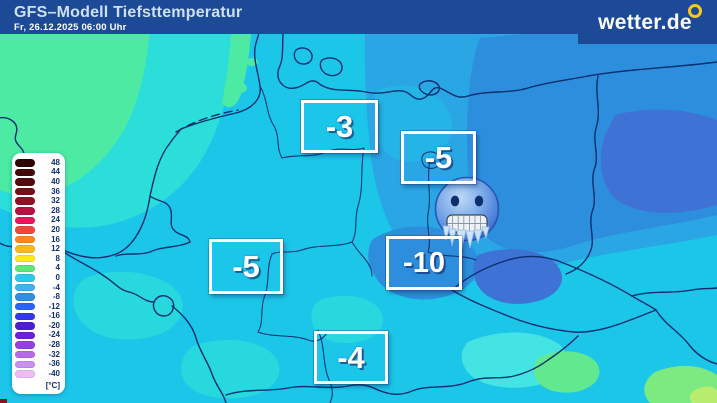 Image resolution: width=717 pixels, height=403 pixels. I want to click on temp-label-east: -10, so click(424, 263).